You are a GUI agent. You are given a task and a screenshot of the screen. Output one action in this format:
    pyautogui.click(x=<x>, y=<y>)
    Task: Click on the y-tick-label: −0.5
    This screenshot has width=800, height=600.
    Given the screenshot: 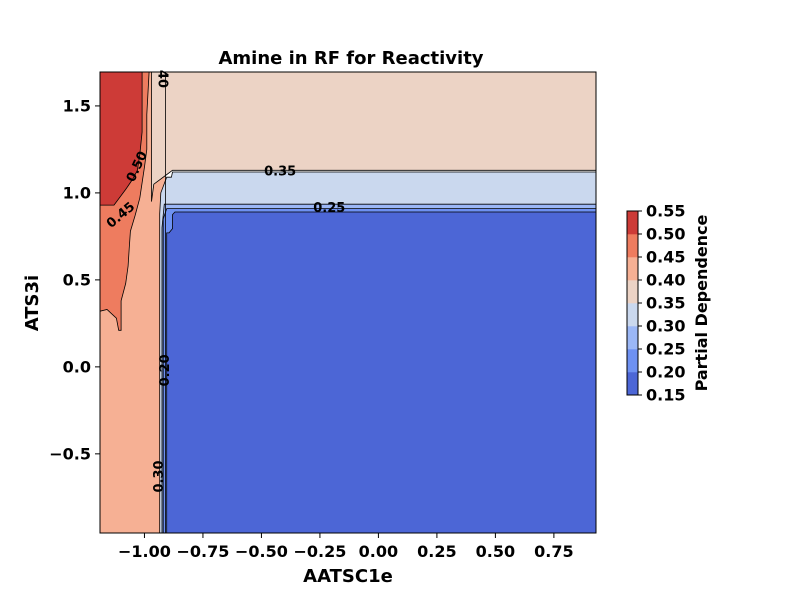 What is the action you would take?
    pyautogui.click(x=70, y=453)
    